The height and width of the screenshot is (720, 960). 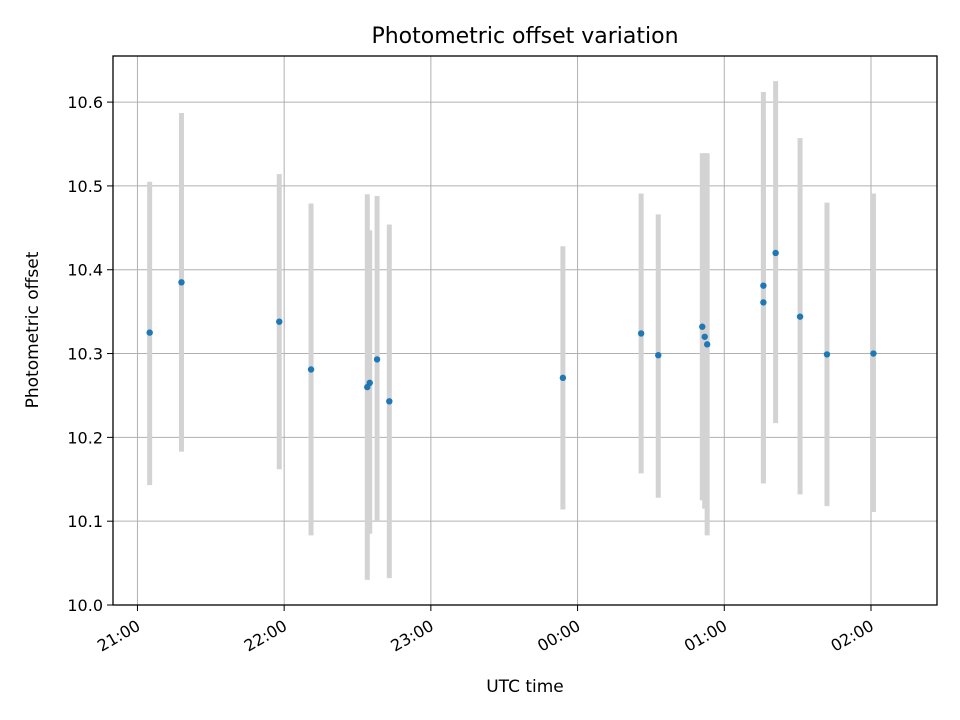 I want to click on y-tick-label: 10.4, so click(x=85, y=270).